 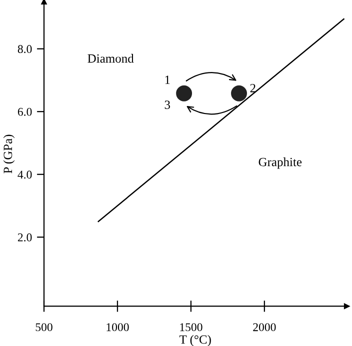 What do you see at coordinates (280, 163) in the screenshot?
I see `annotation: Graphite` at bounding box center [280, 163].